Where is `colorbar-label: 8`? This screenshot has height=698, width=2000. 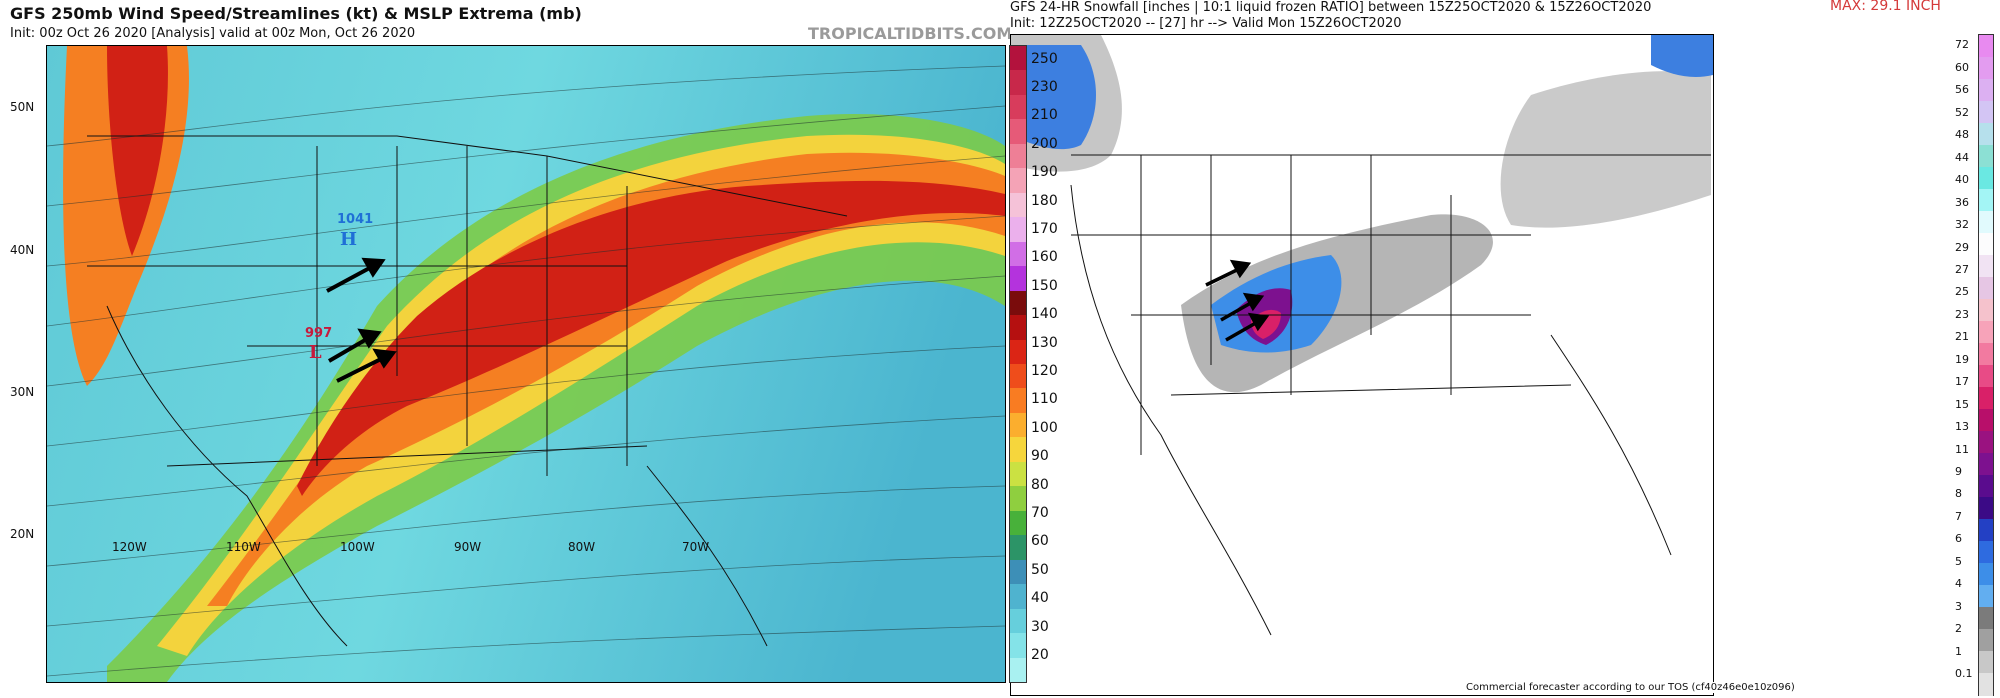
colorbar-label: 8 is located at coordinates (1958, 494).